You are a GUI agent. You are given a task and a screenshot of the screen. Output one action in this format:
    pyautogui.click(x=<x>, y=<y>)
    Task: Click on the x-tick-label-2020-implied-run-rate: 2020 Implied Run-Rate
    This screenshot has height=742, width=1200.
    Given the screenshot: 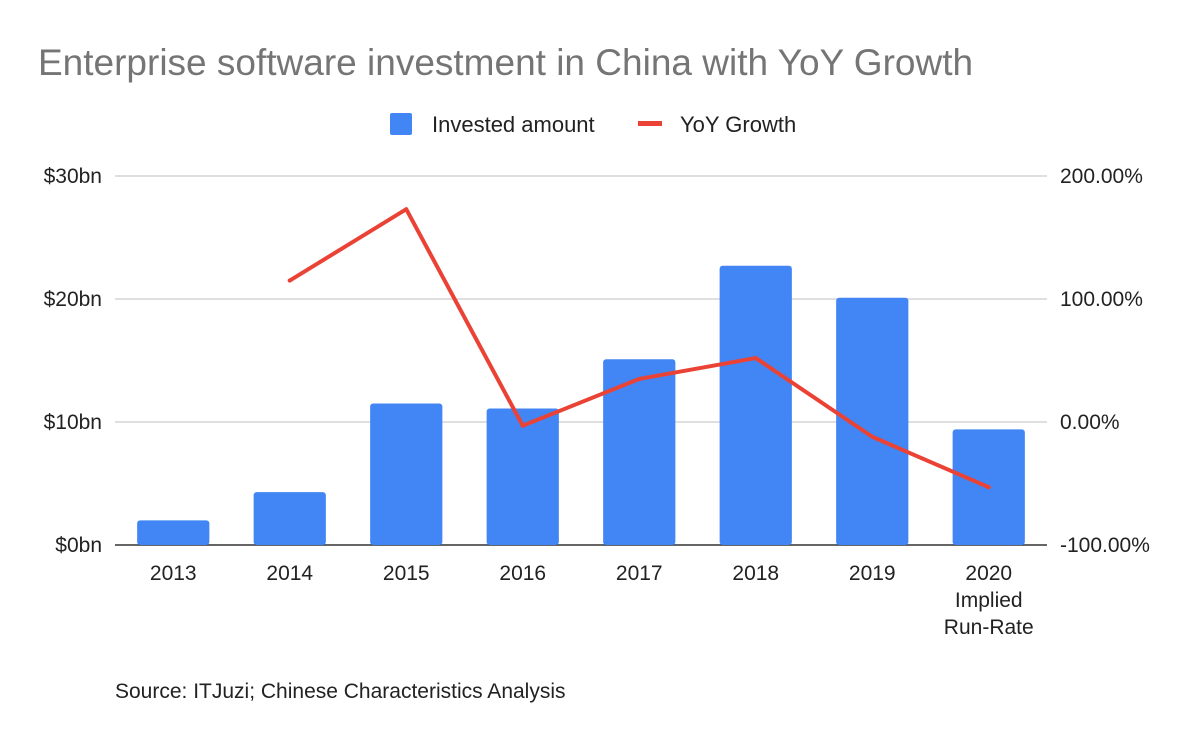 What is the action you would take?
    pyautogui.click(x=989, y=600)
    